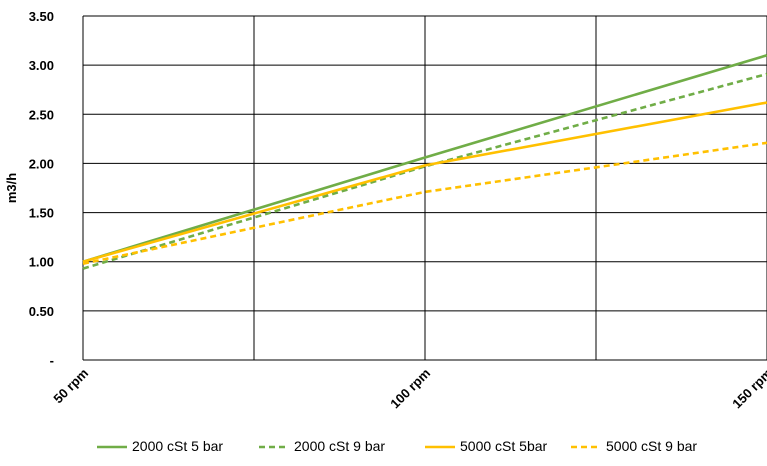 The image size is (767, 466). What do you see at coordinates (52, 360) in the screenshot?
I see `y-tick-label: -` at bounding box center [52, 360].